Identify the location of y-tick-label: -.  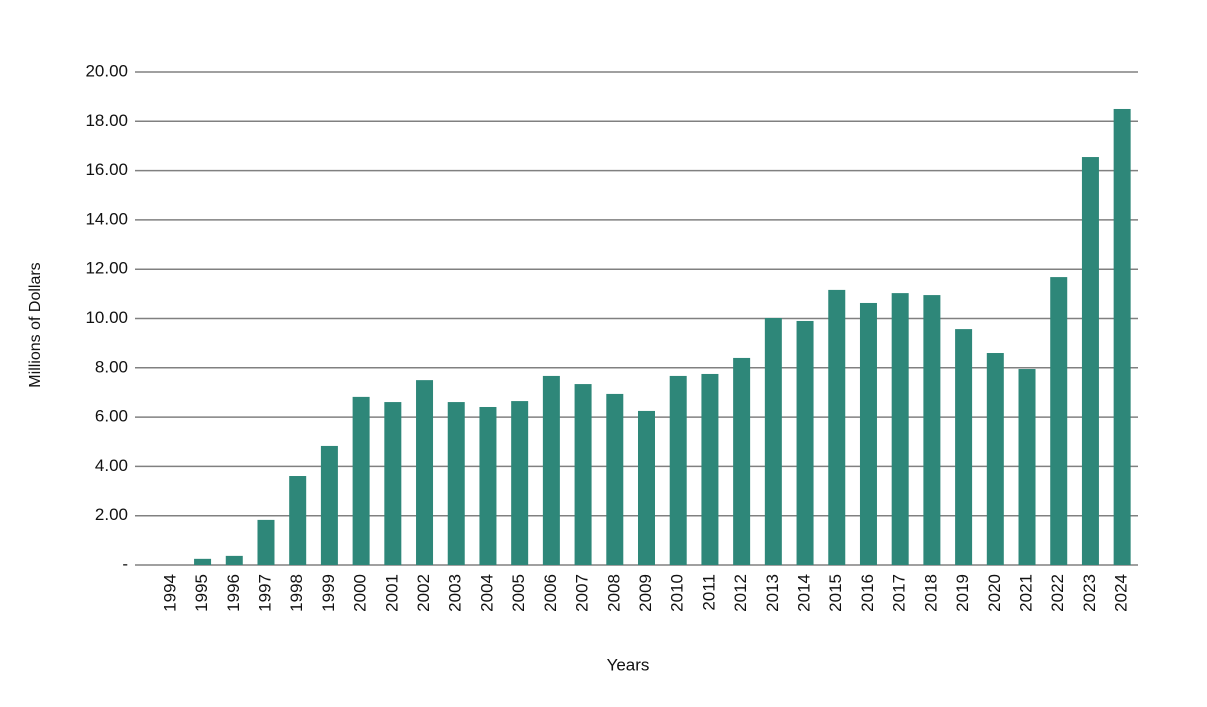
(125, 563).